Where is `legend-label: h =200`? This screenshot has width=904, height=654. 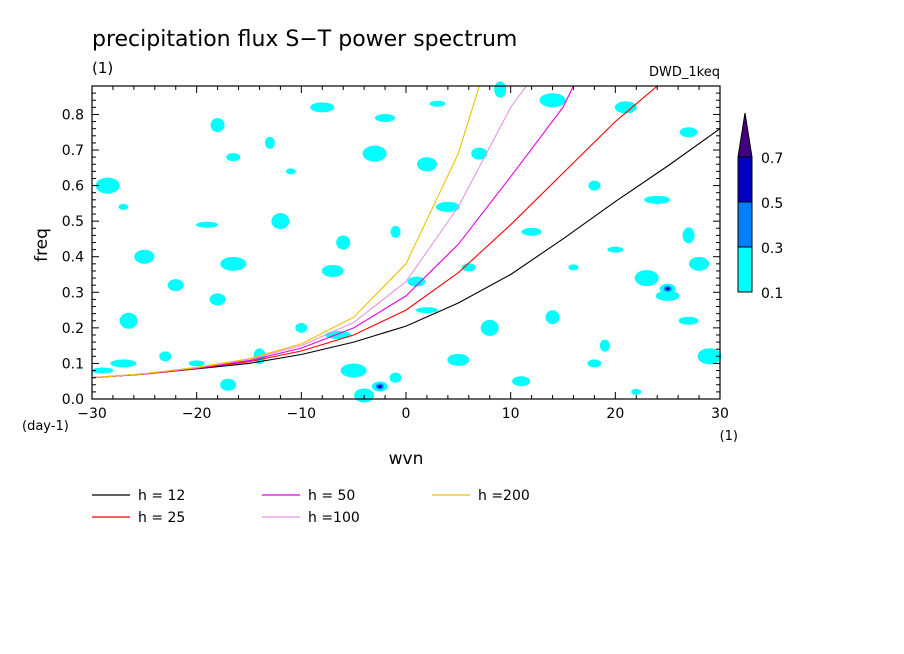 legend-label: h =200 is located at coordinates (504, 496).